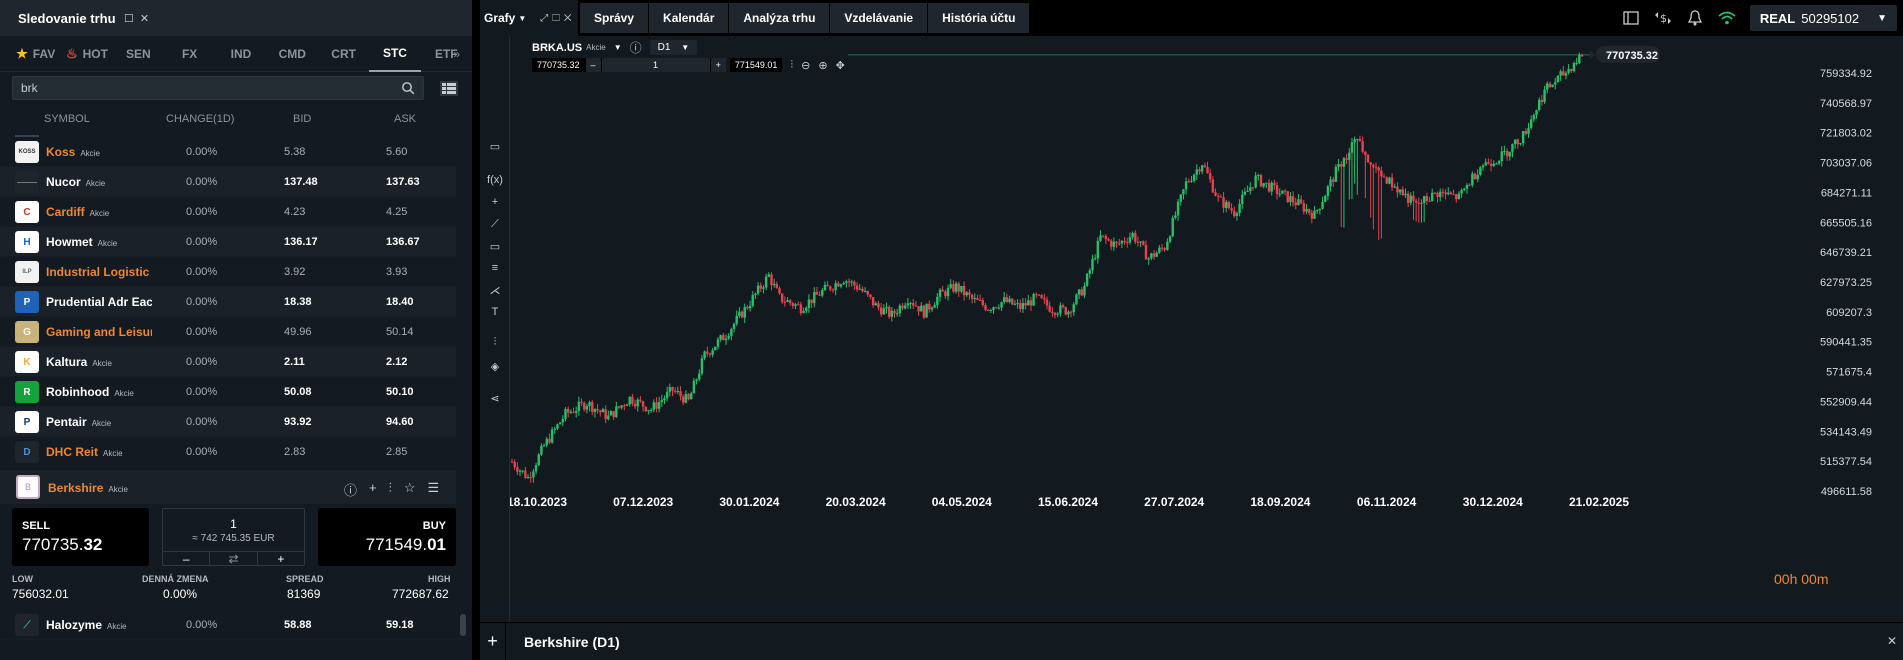 Image resolution: width=1903 pixels, height=660 pixels. What do you see at coordinates (495, 399) in the screenshot?
I see `share-icon: ⋖` at bounding box center [495, 399].